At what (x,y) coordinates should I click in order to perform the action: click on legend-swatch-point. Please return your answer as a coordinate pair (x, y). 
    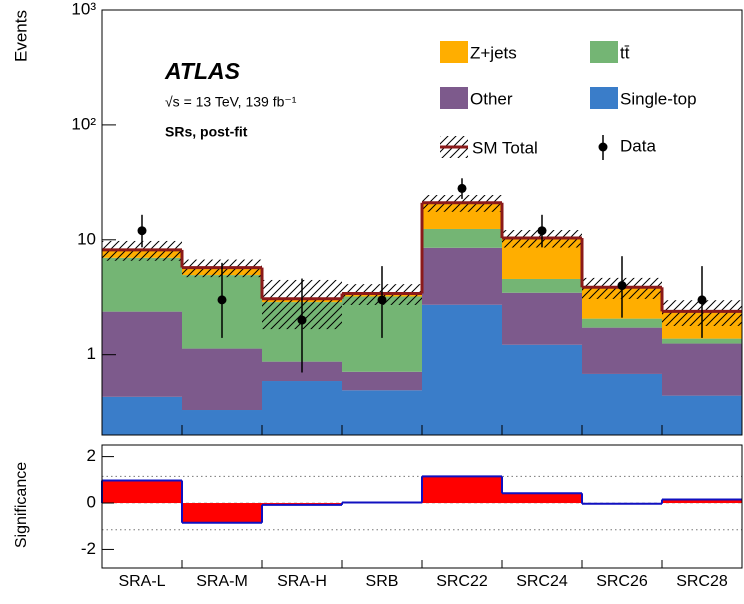
    Looking at the image, I should click on (603, 147).